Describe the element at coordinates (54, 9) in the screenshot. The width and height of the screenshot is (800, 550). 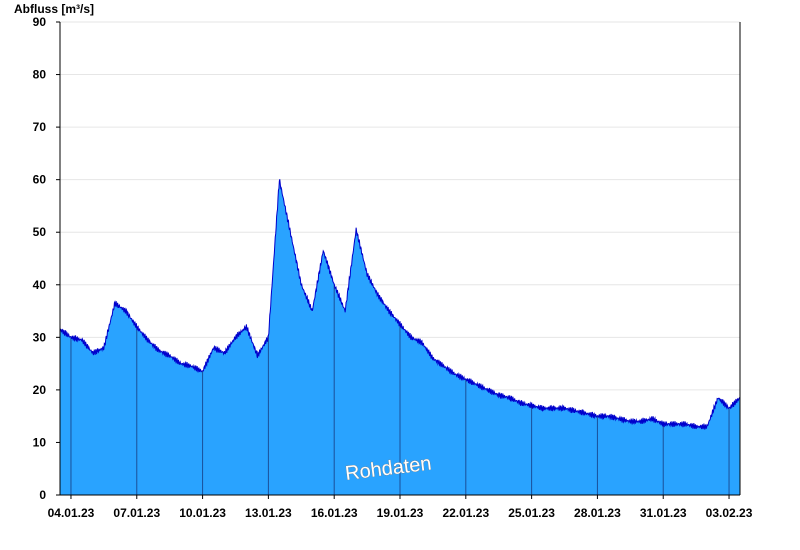
I see `y-axis-title: Abfluss [m³/s]` at that location.